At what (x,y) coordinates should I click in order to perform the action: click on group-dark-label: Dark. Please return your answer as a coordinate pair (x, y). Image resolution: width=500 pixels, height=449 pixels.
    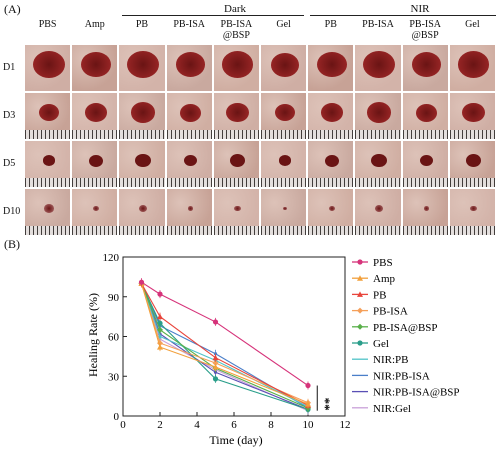
    Looking at the image, I should click on (235, 9).